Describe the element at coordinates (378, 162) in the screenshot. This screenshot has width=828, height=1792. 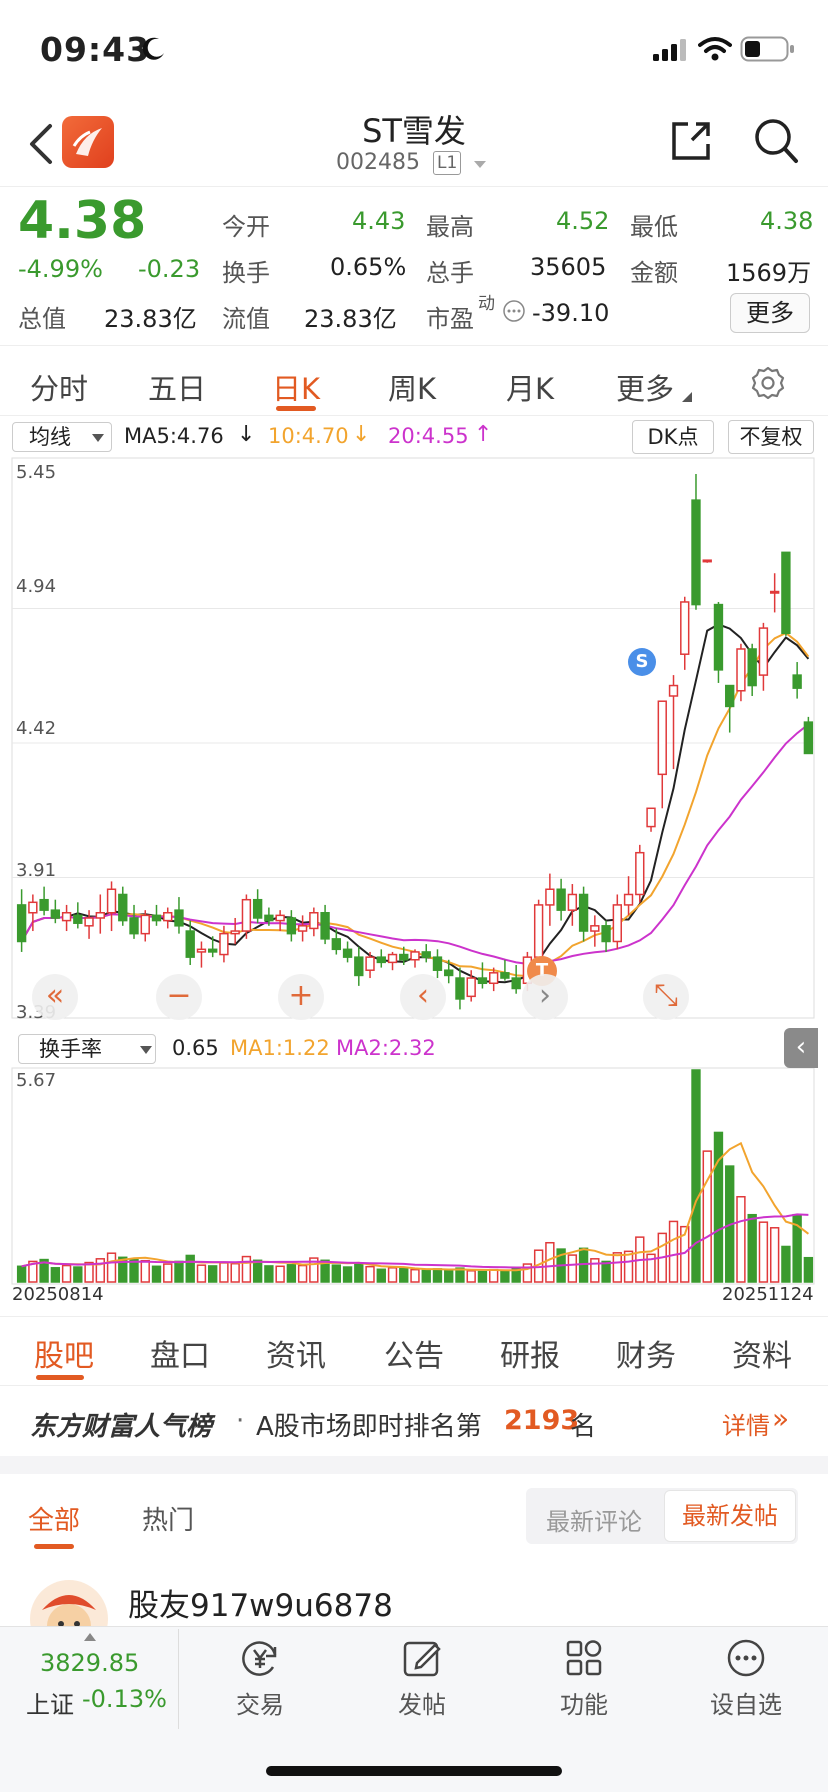
I see `stock-code: 002485` at that location.